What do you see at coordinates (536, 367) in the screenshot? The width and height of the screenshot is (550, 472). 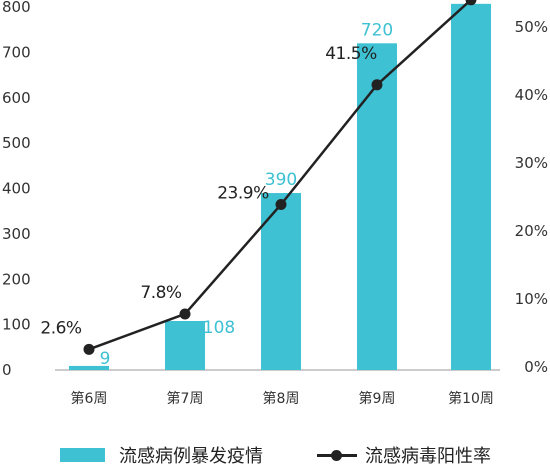 I see `y-right-tick-label: 0%` at bounding box center [536, 367].